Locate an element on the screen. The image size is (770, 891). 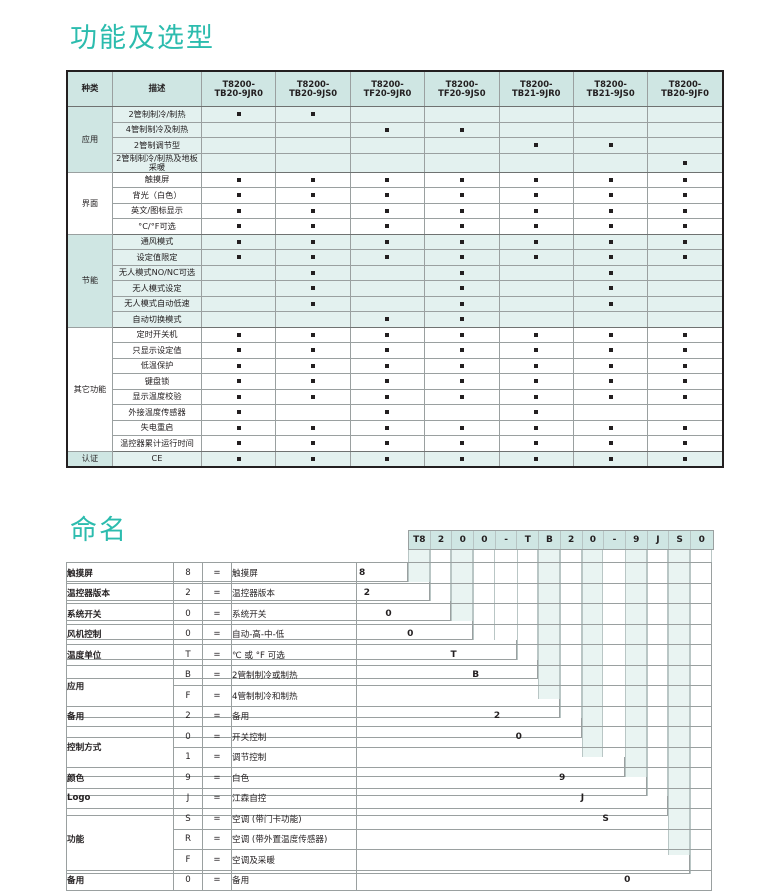
naming-row-leader: B is located at coordinates (534, 675).